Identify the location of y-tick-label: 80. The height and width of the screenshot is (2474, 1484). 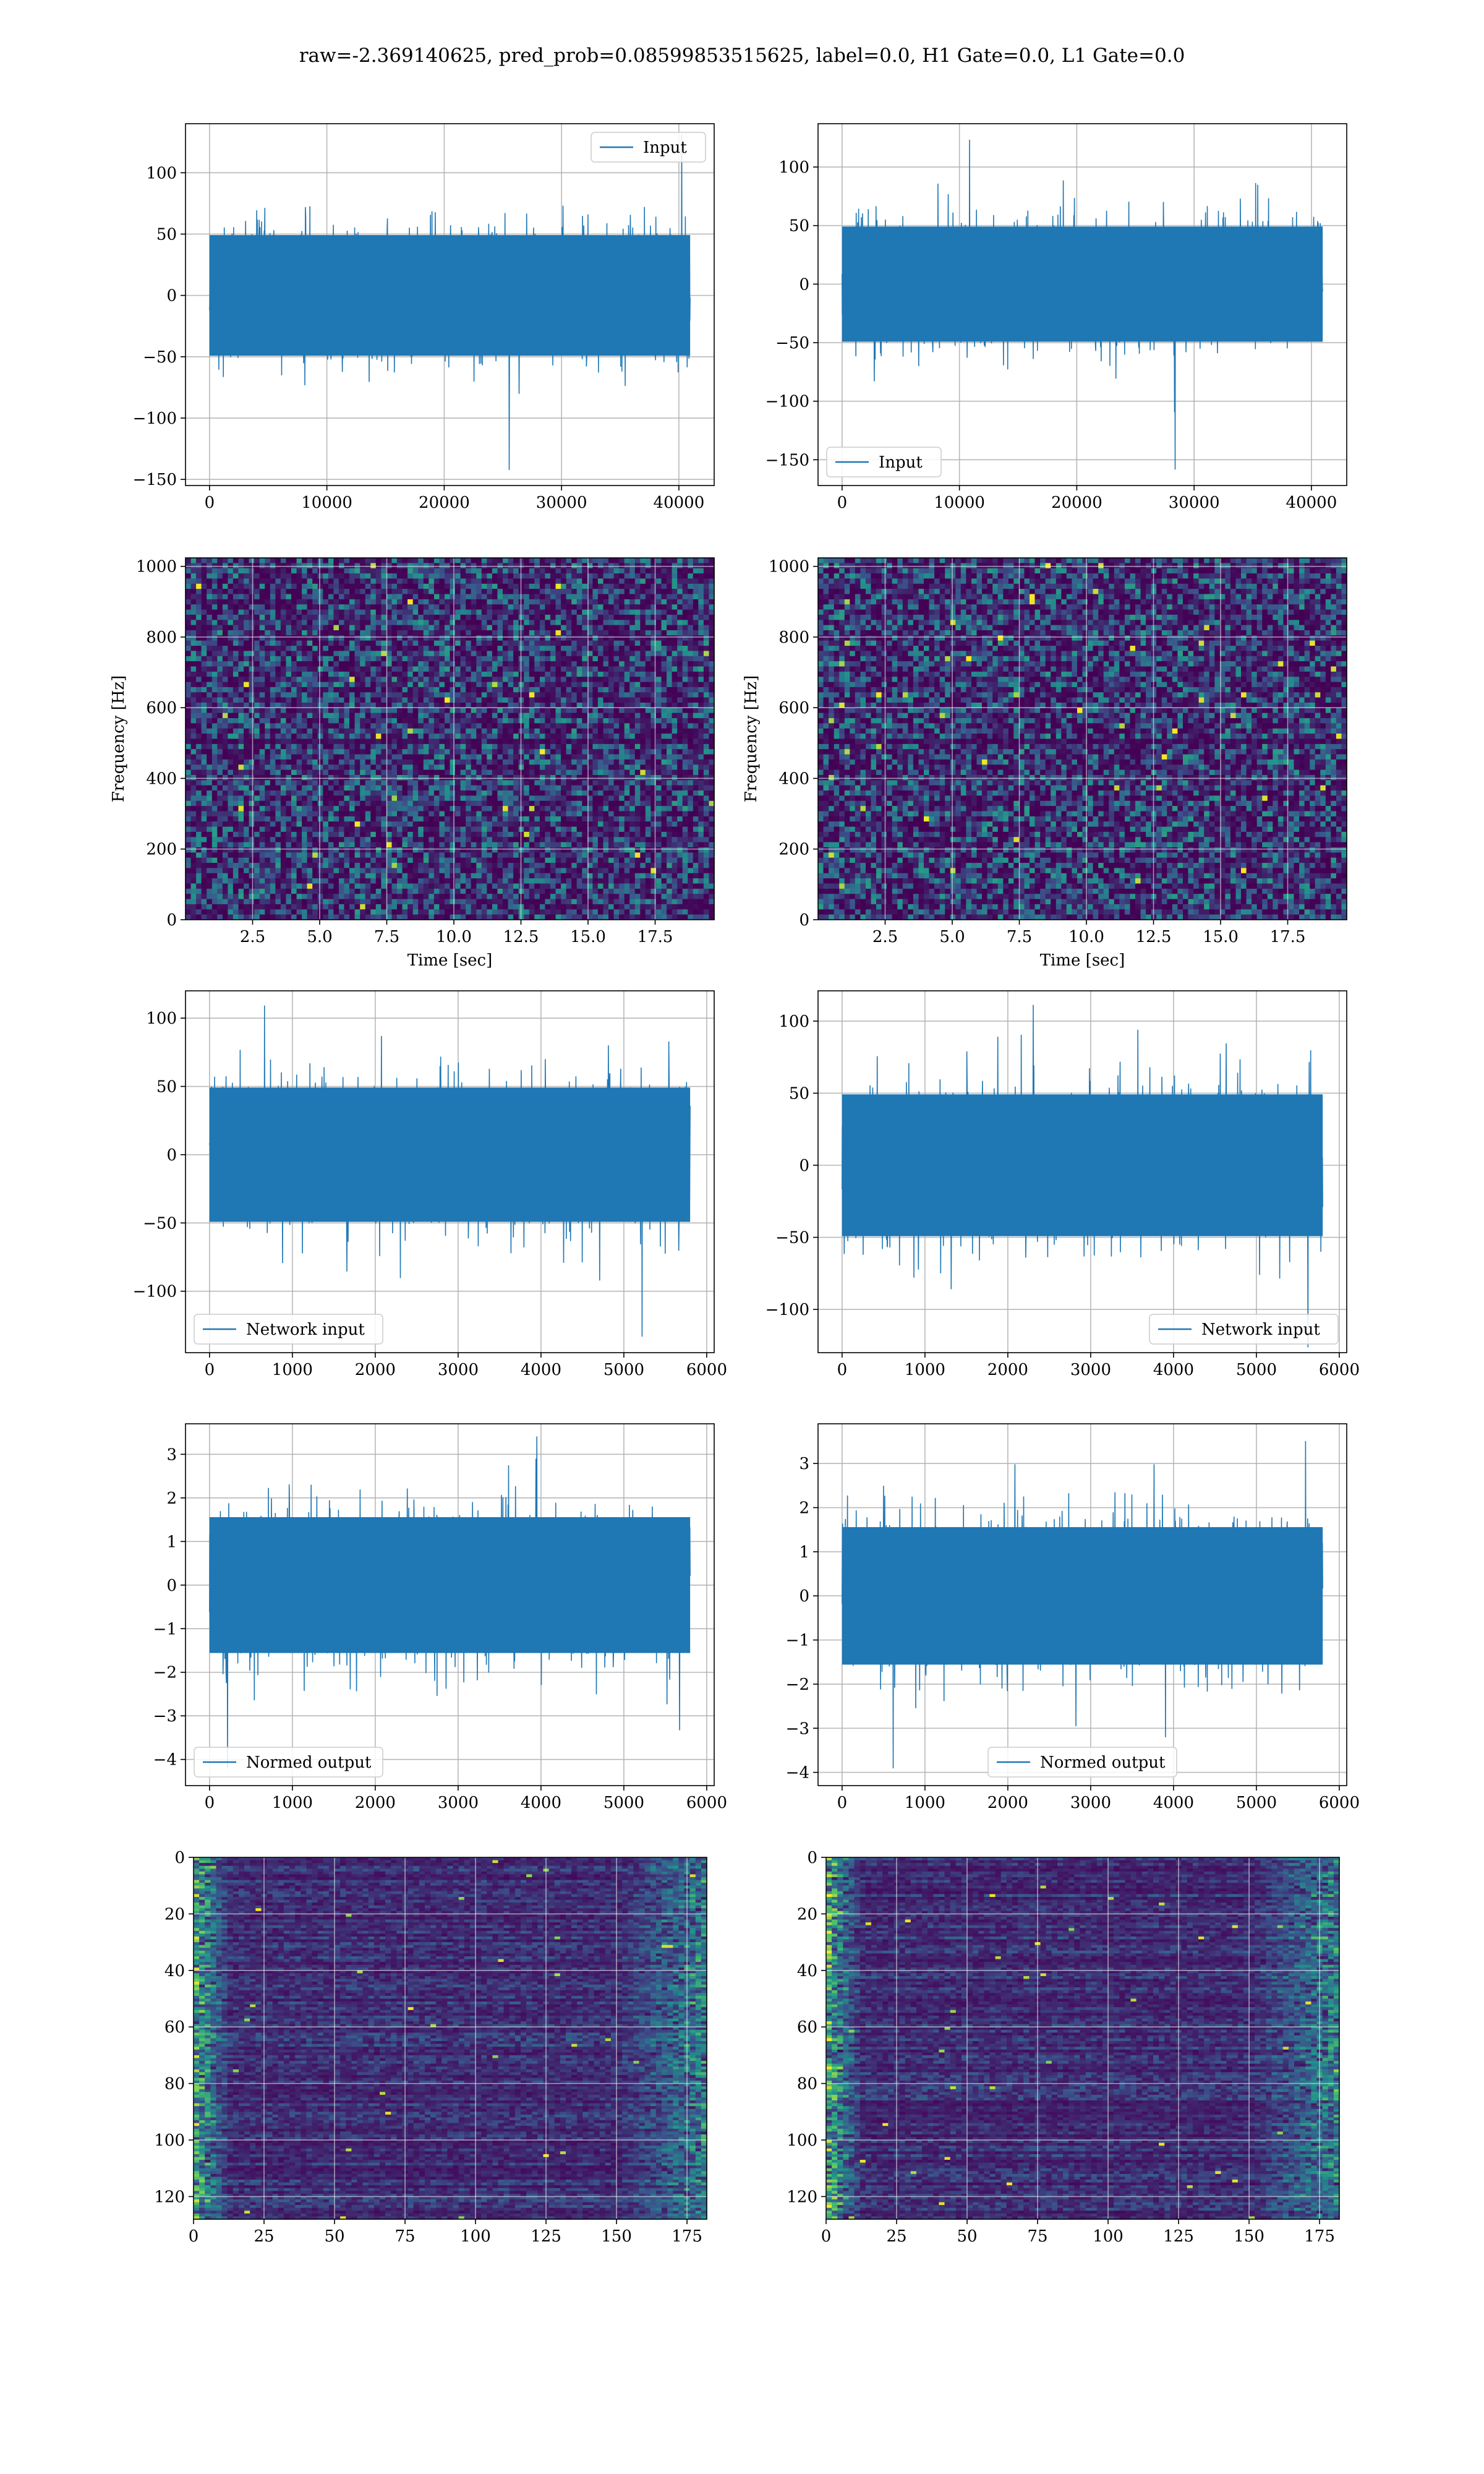
(174, 2084).